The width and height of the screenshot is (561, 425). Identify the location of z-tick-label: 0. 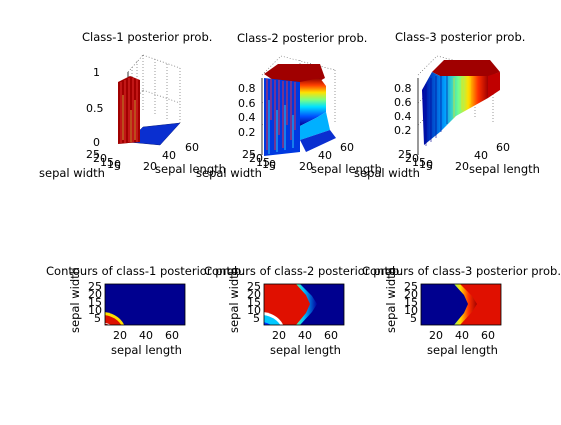
(96, 142).